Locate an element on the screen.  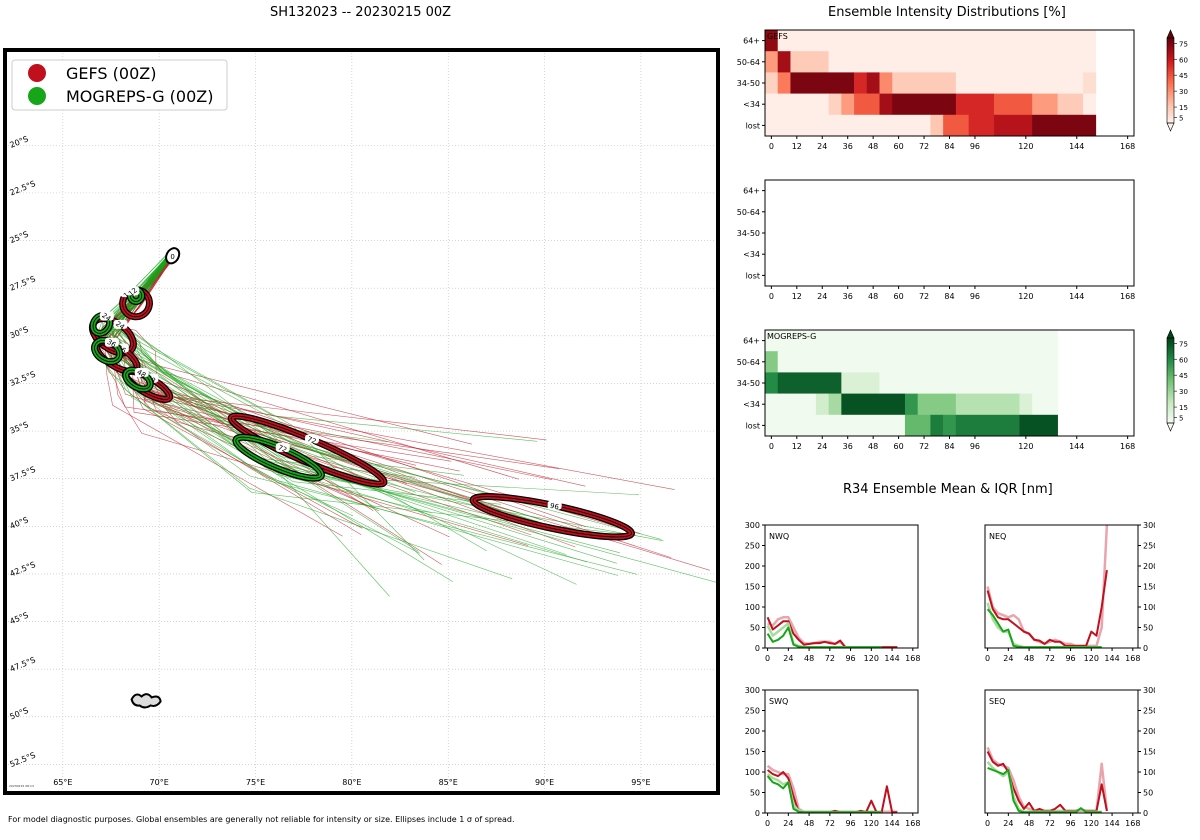
colorbar-label: 75 is located at coordinates (1183, 44).